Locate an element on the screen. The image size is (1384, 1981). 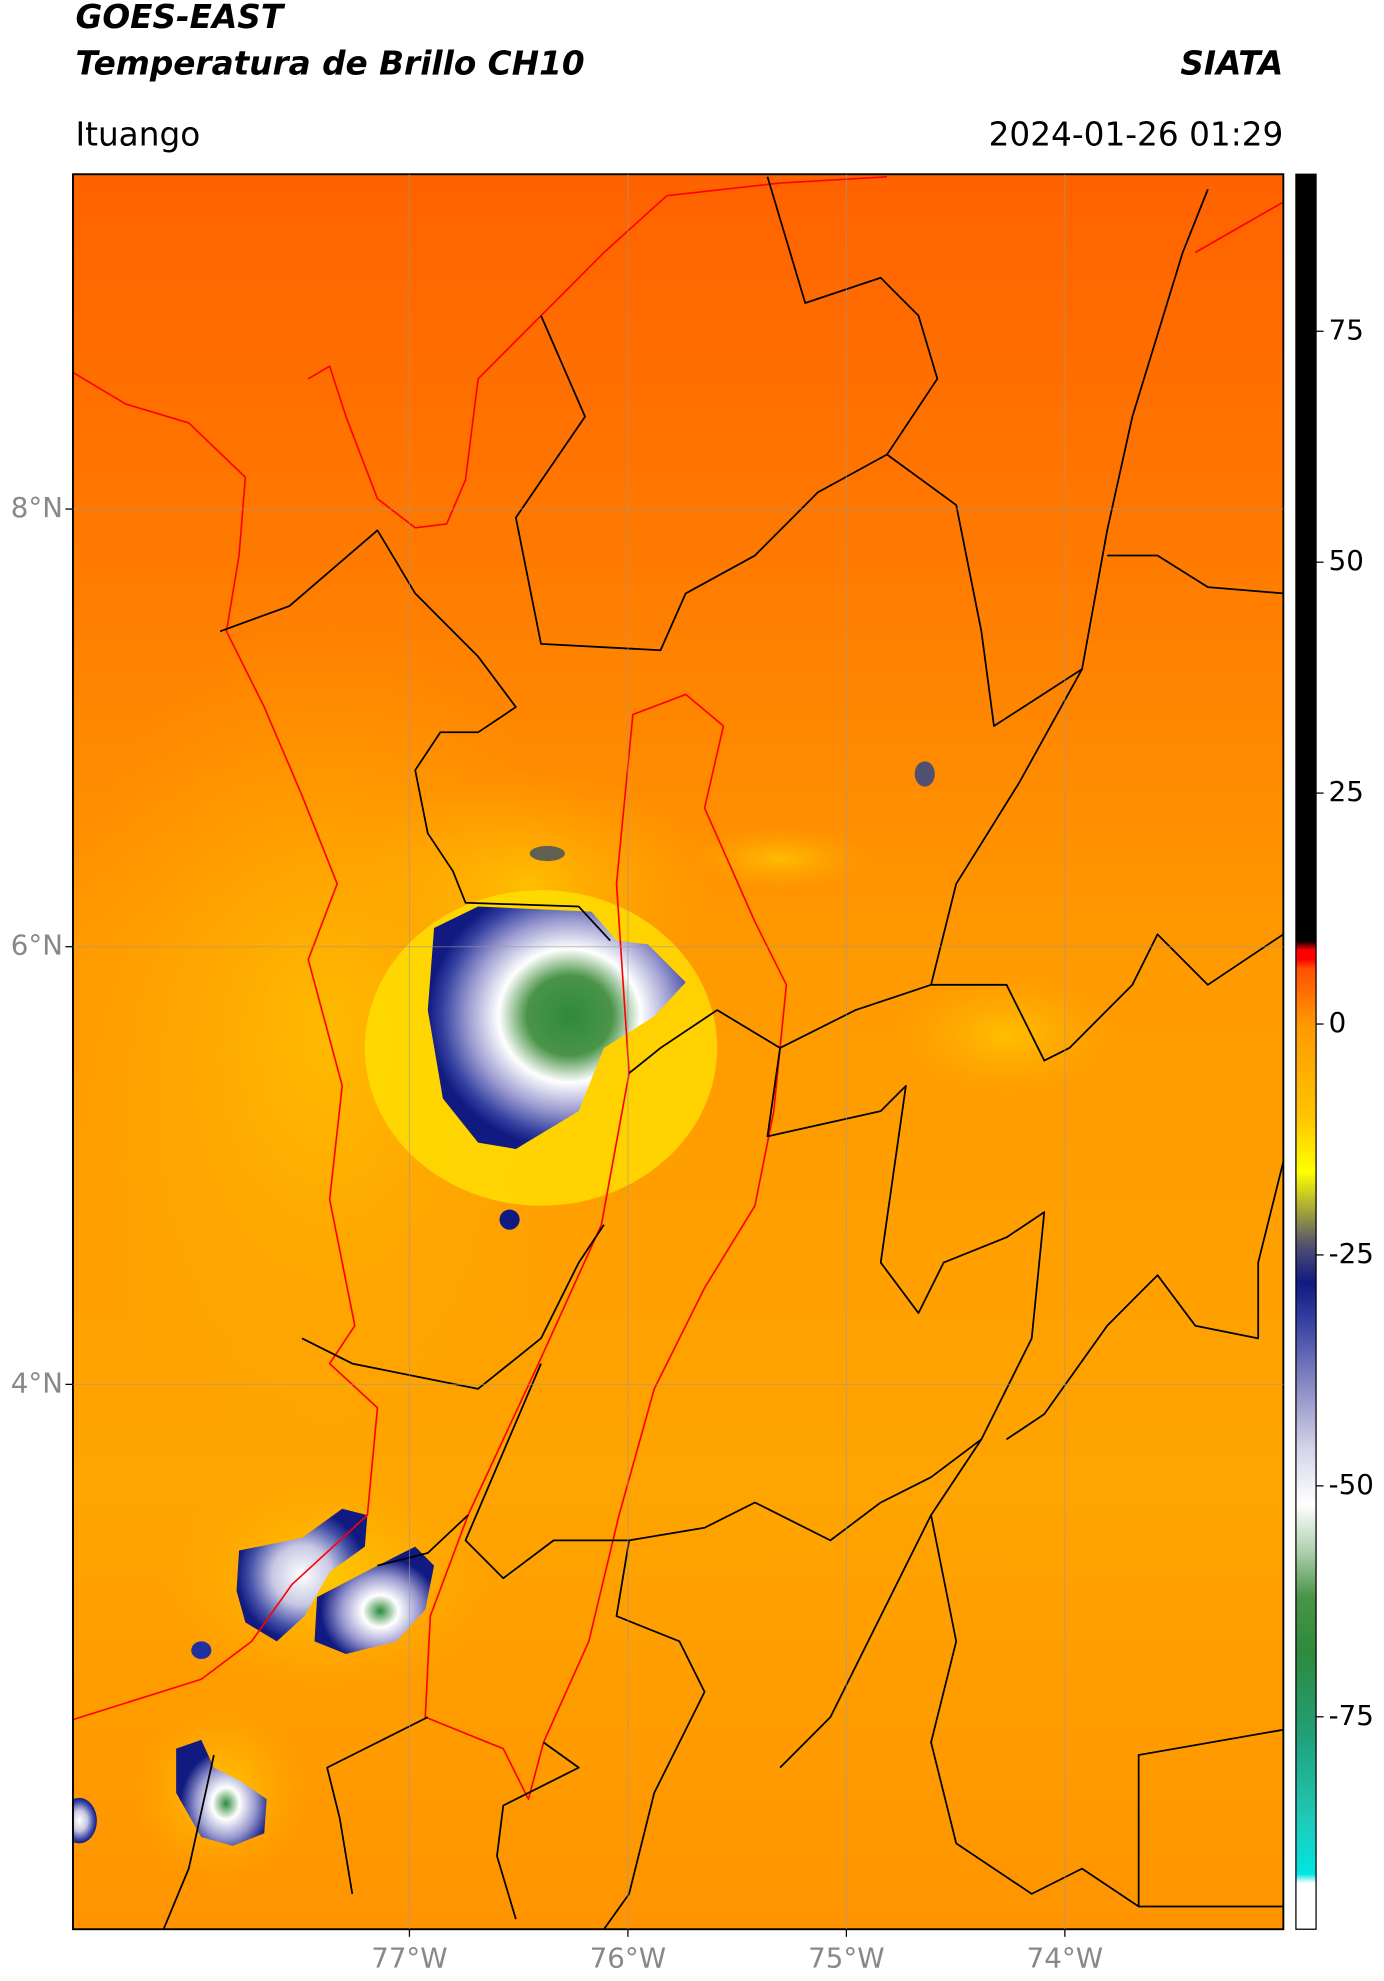
y-tick-label: 8°N is located at coordinates (37, 507).